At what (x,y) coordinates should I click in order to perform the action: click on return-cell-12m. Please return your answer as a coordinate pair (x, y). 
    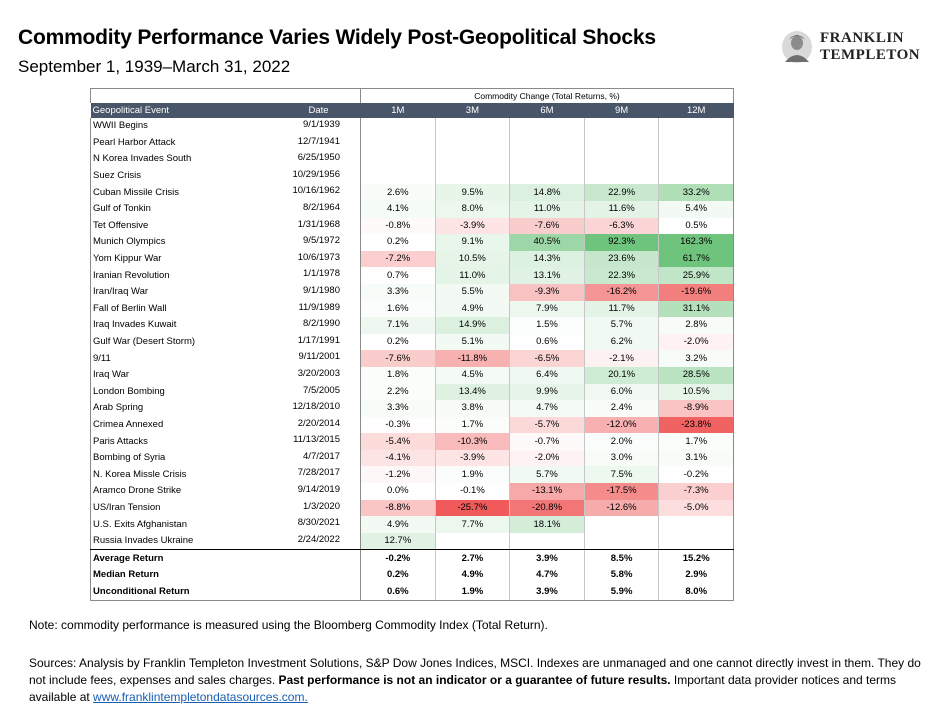
    Looking at the image, I should click on (696, 159).